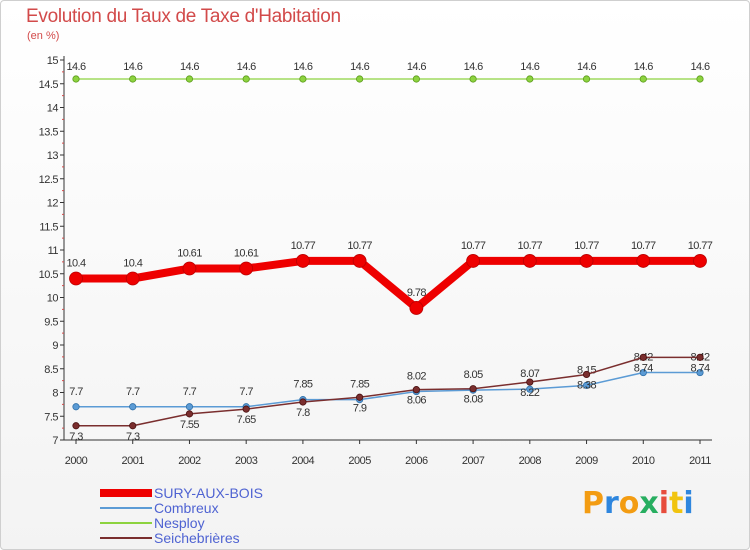 The width and height of the screenshot is (750, 550). Describe the element at coordinates (49, 132) in the screenshot. I see `y-tick-label: 13.5` at that location.